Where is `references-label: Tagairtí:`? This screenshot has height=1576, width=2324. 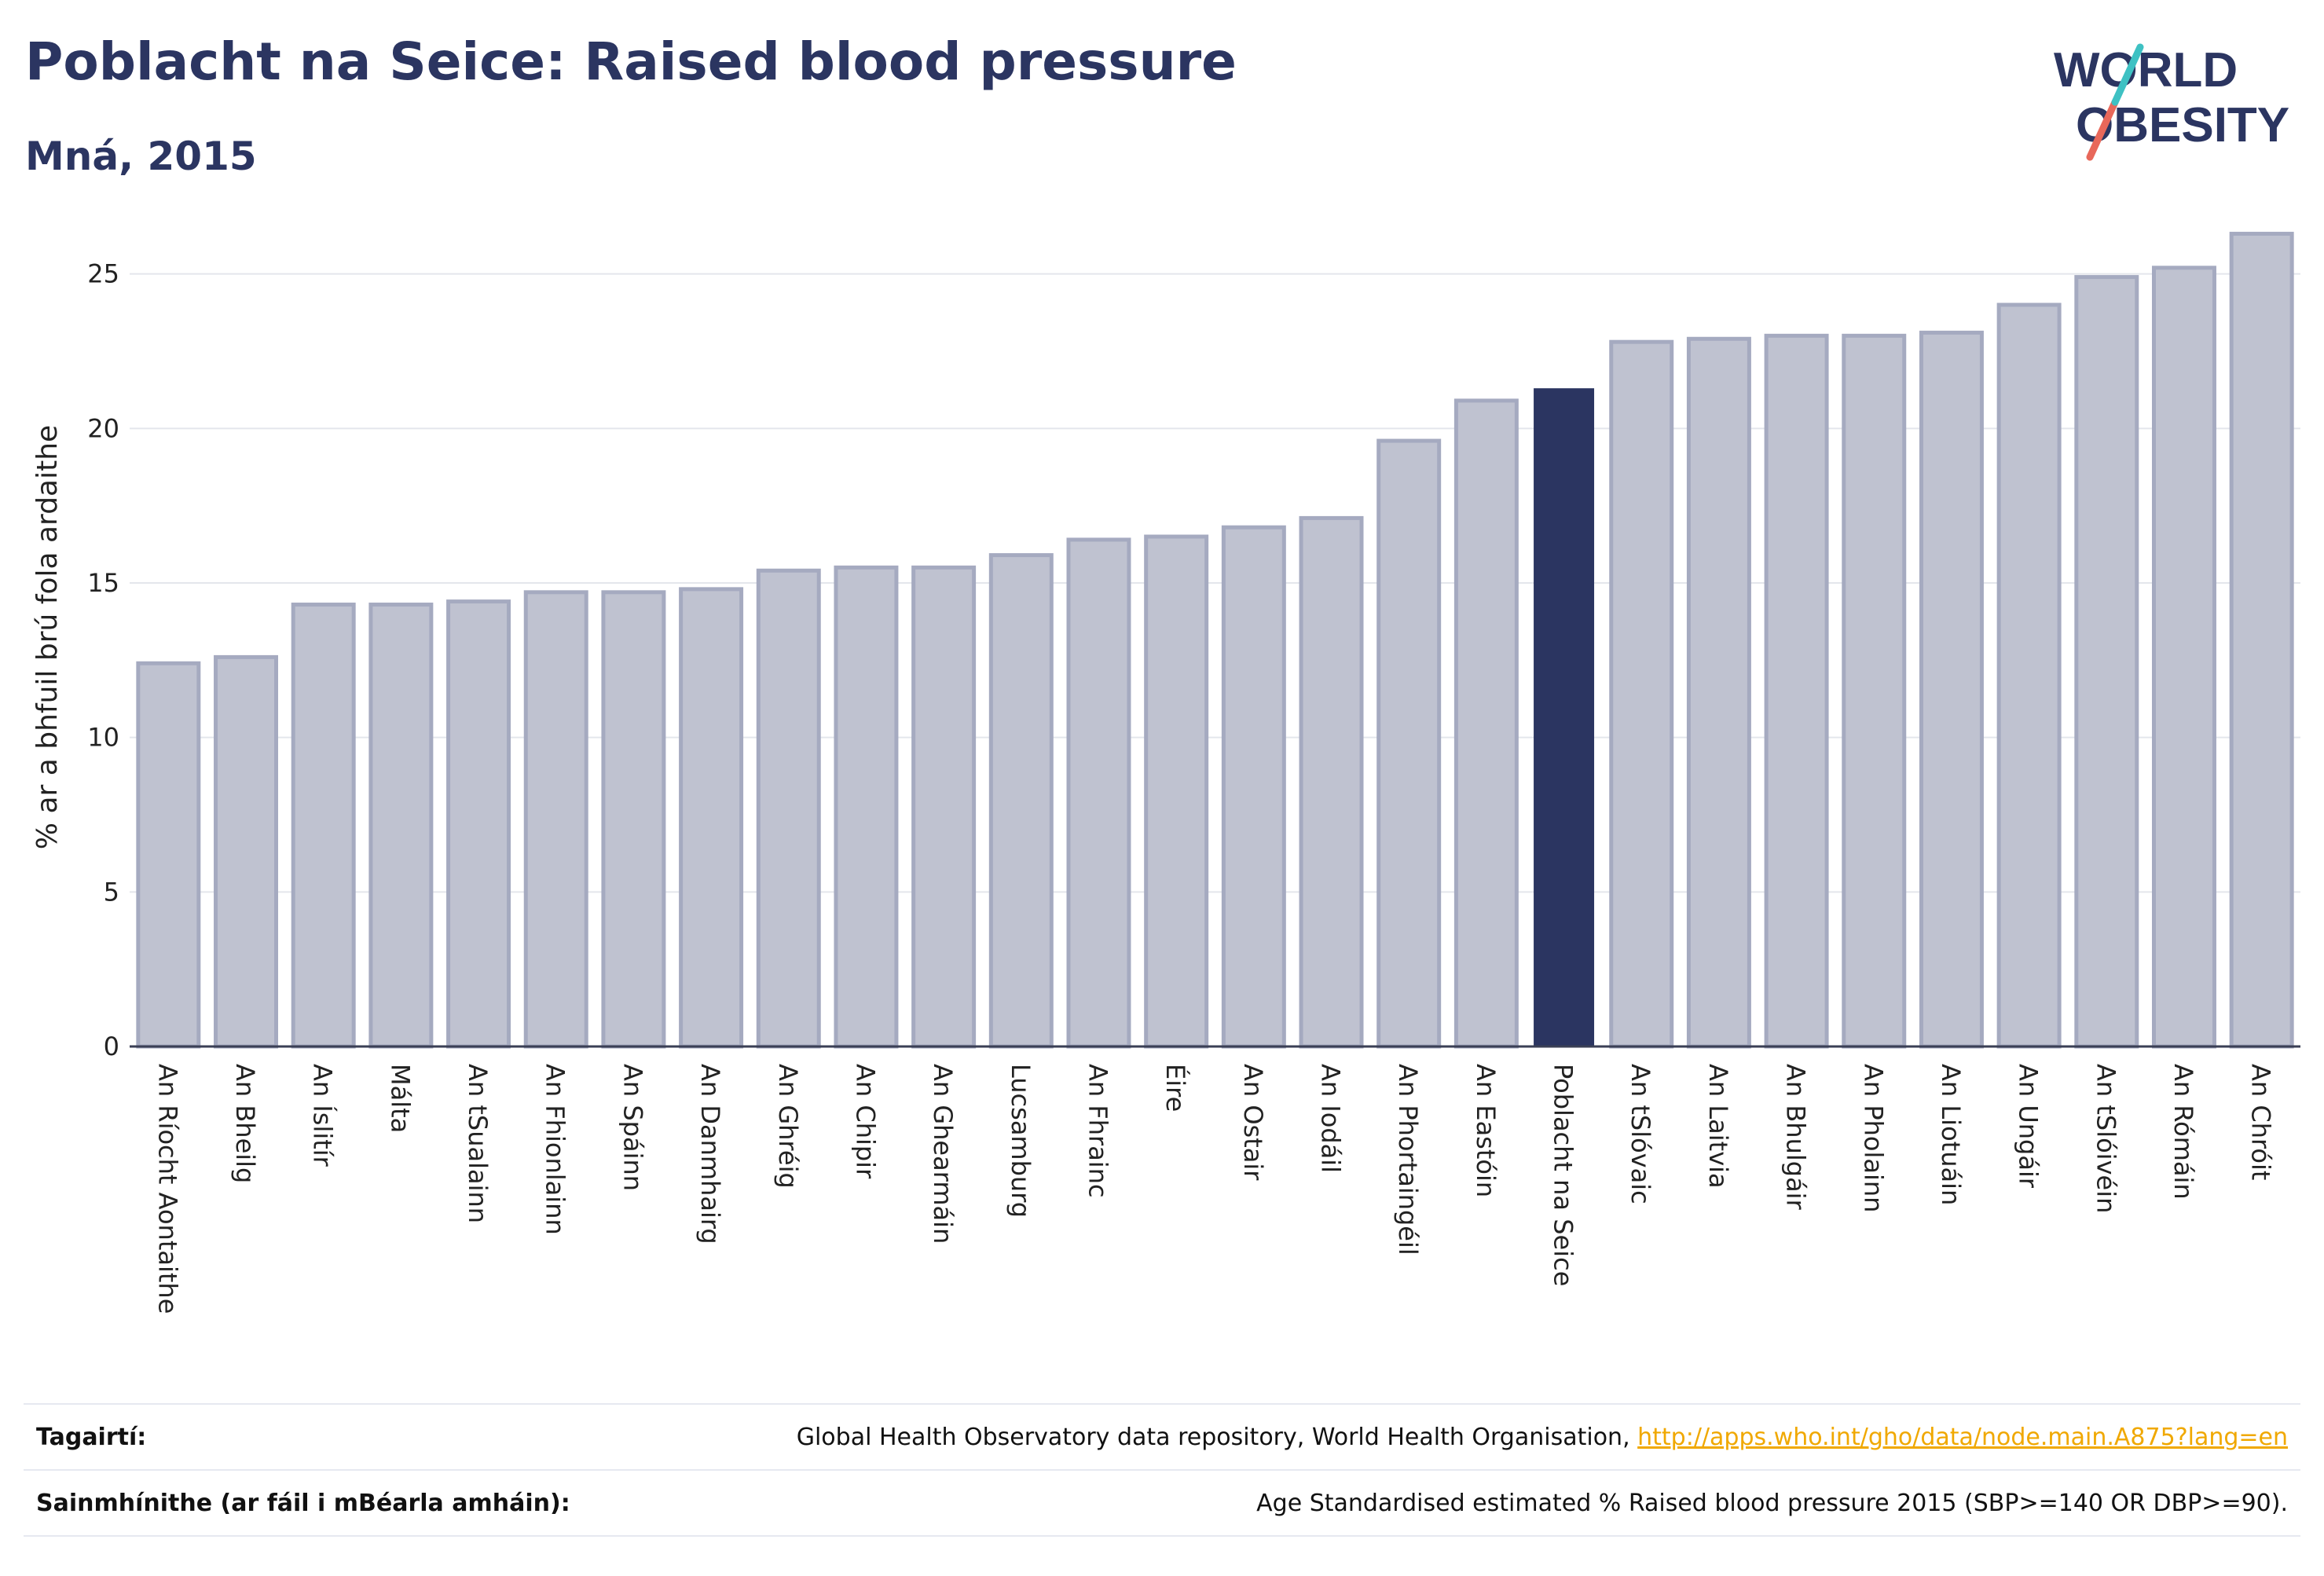 references-label: Tagairtí: is located at coordinates (91, 1437).